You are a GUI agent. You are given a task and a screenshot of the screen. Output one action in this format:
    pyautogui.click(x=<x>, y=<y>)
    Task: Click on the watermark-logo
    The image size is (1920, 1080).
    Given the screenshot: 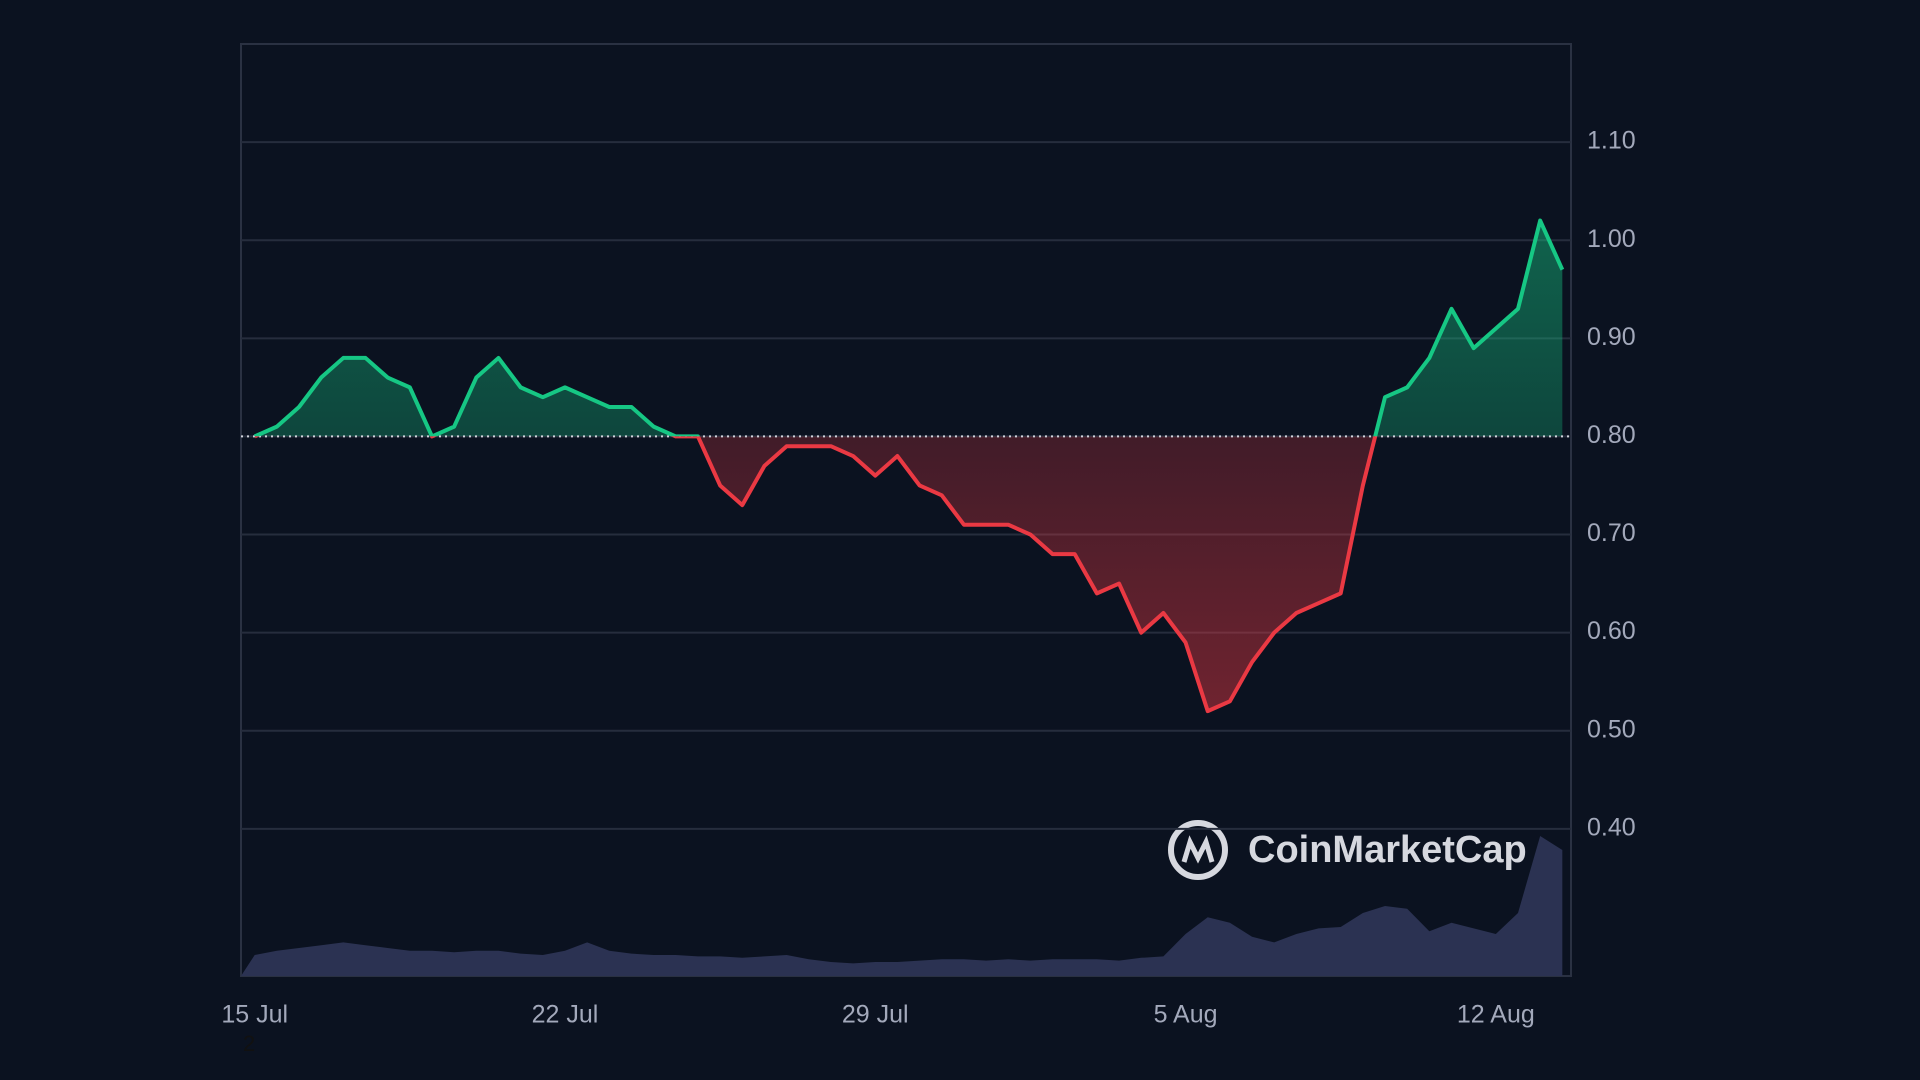 What is the action you would take?
    pyautogui.click(x=1198, y=850)
    